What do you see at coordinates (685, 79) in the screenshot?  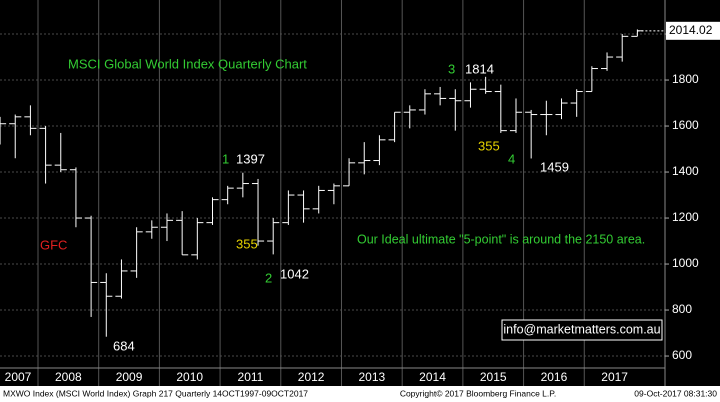 I see `y-tick-label: 1800` at bounding box center [685, 79].